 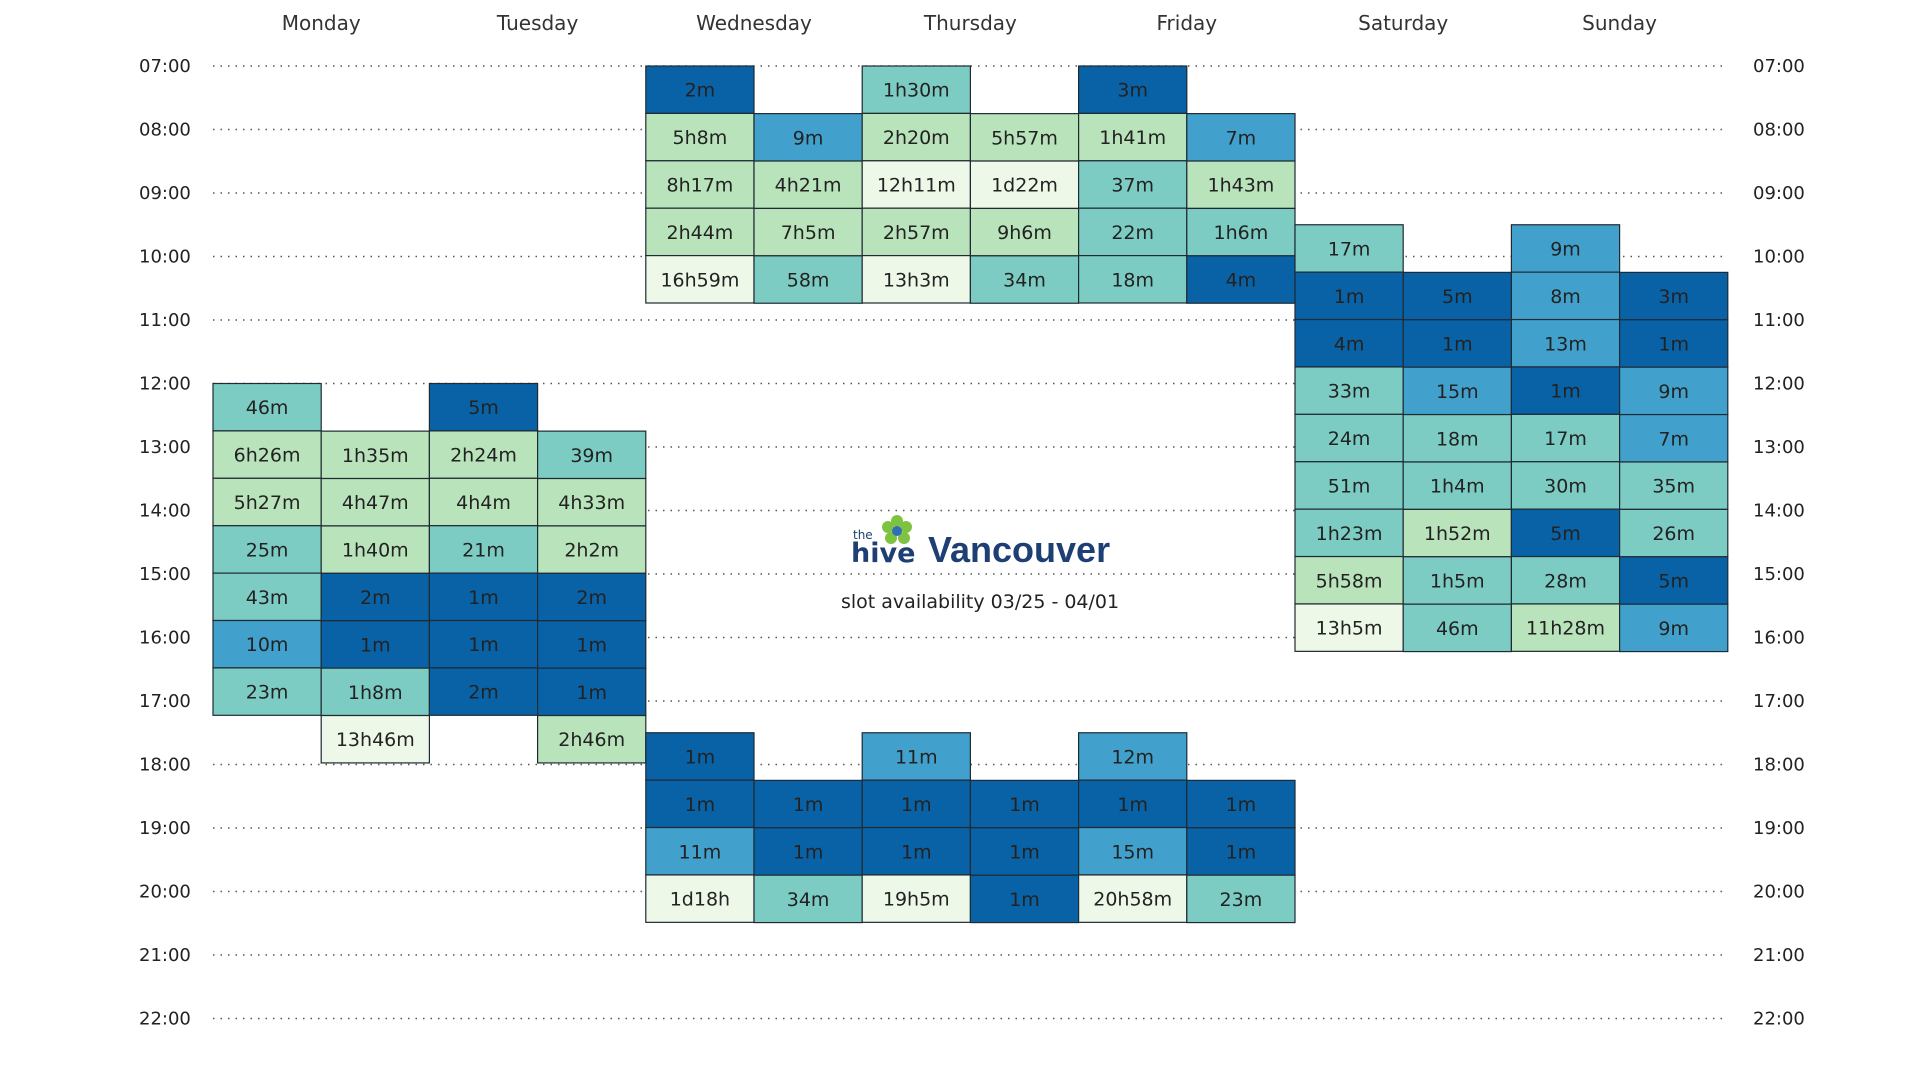 I want to click on slot-value-label: 5h57m, so click(x=1024, y=138).